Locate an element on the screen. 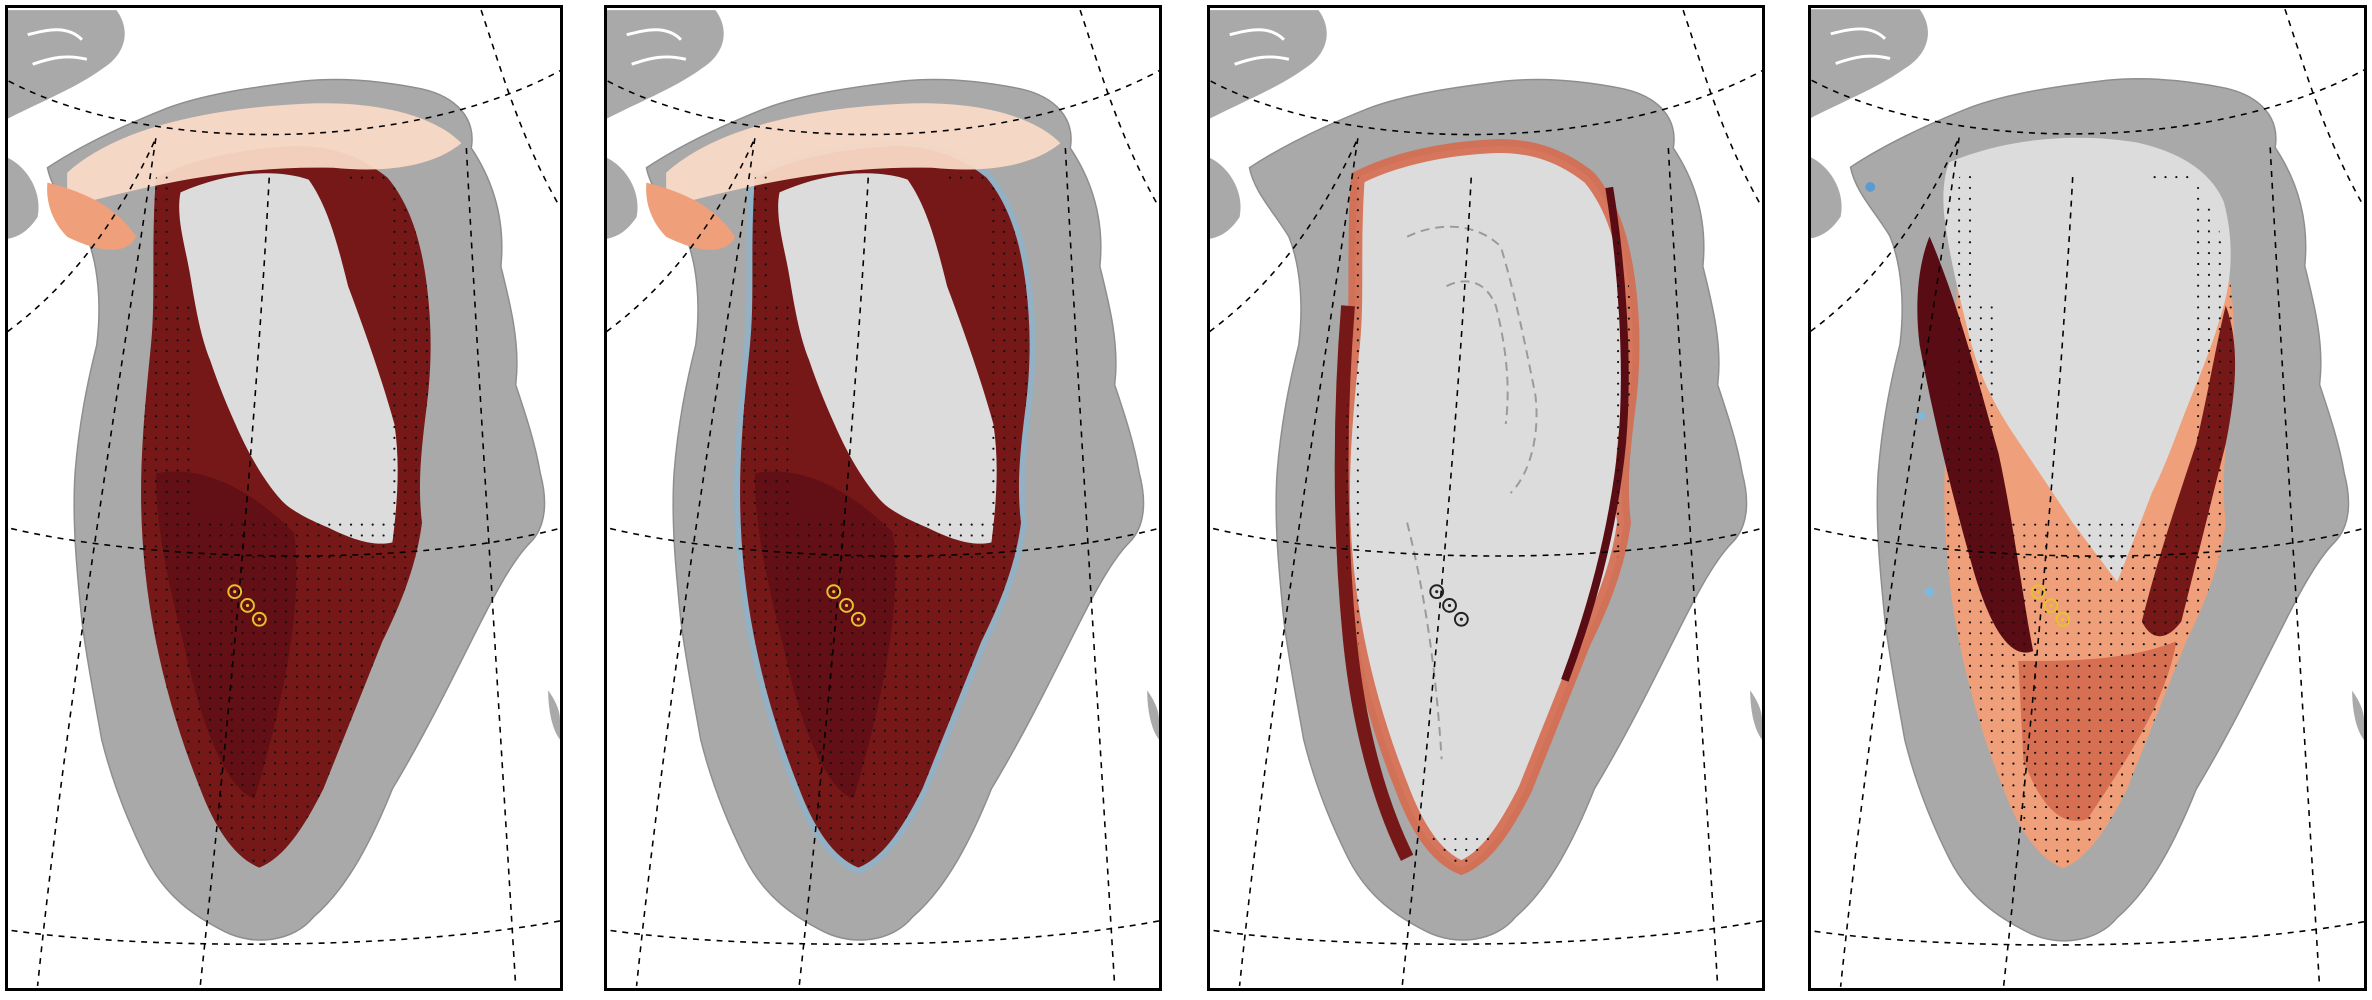 The image size is (2372, 1000). west-dark-band is located at coordinates (1975, 444).